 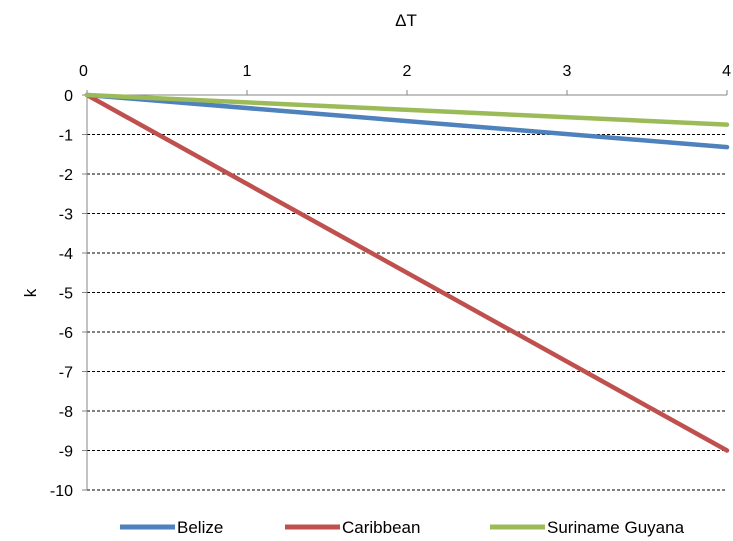 What do you see at coordinates (616, 527) in the screenshot?
I see `legend-label-2: Suriname Guyana` at bounding box center [616, 527].